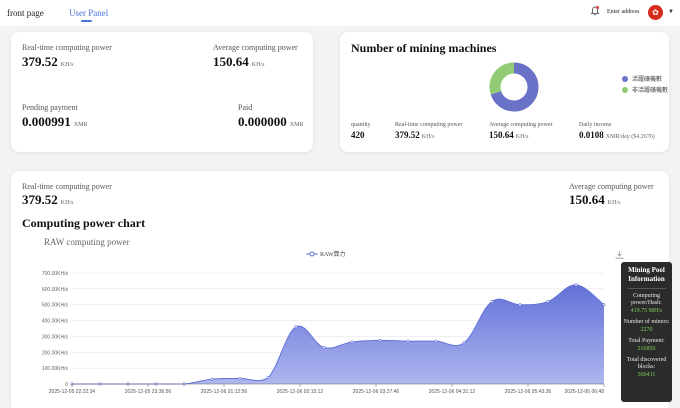  Describe the element at coordinates (148, 392) in the screenshot. I see `x-tick-label: 2025-12-05 23:36:56` at that location.